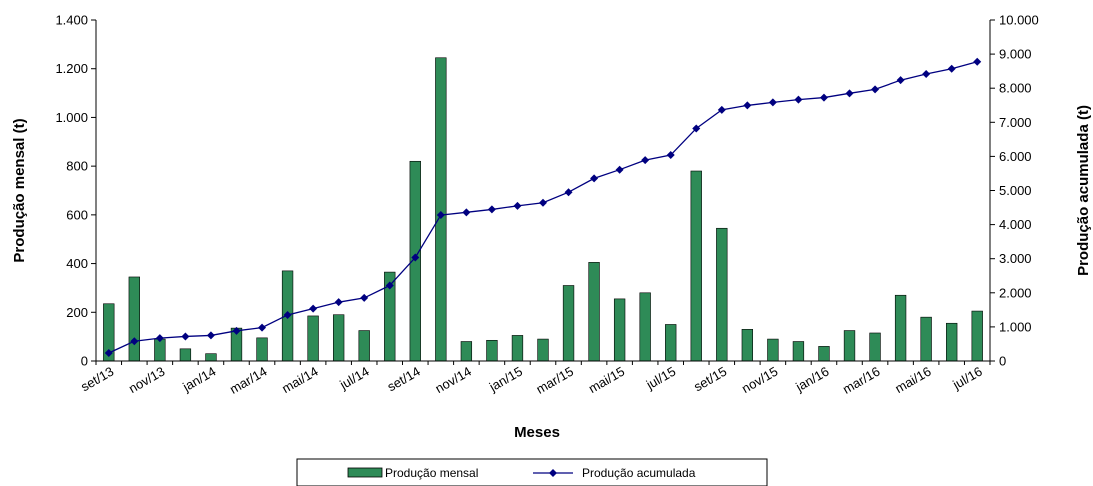  What do you see at coordinates (248, 380) in the screenshot?
I see `x-tick-label: mar/14` at bounding box center [248, 380].